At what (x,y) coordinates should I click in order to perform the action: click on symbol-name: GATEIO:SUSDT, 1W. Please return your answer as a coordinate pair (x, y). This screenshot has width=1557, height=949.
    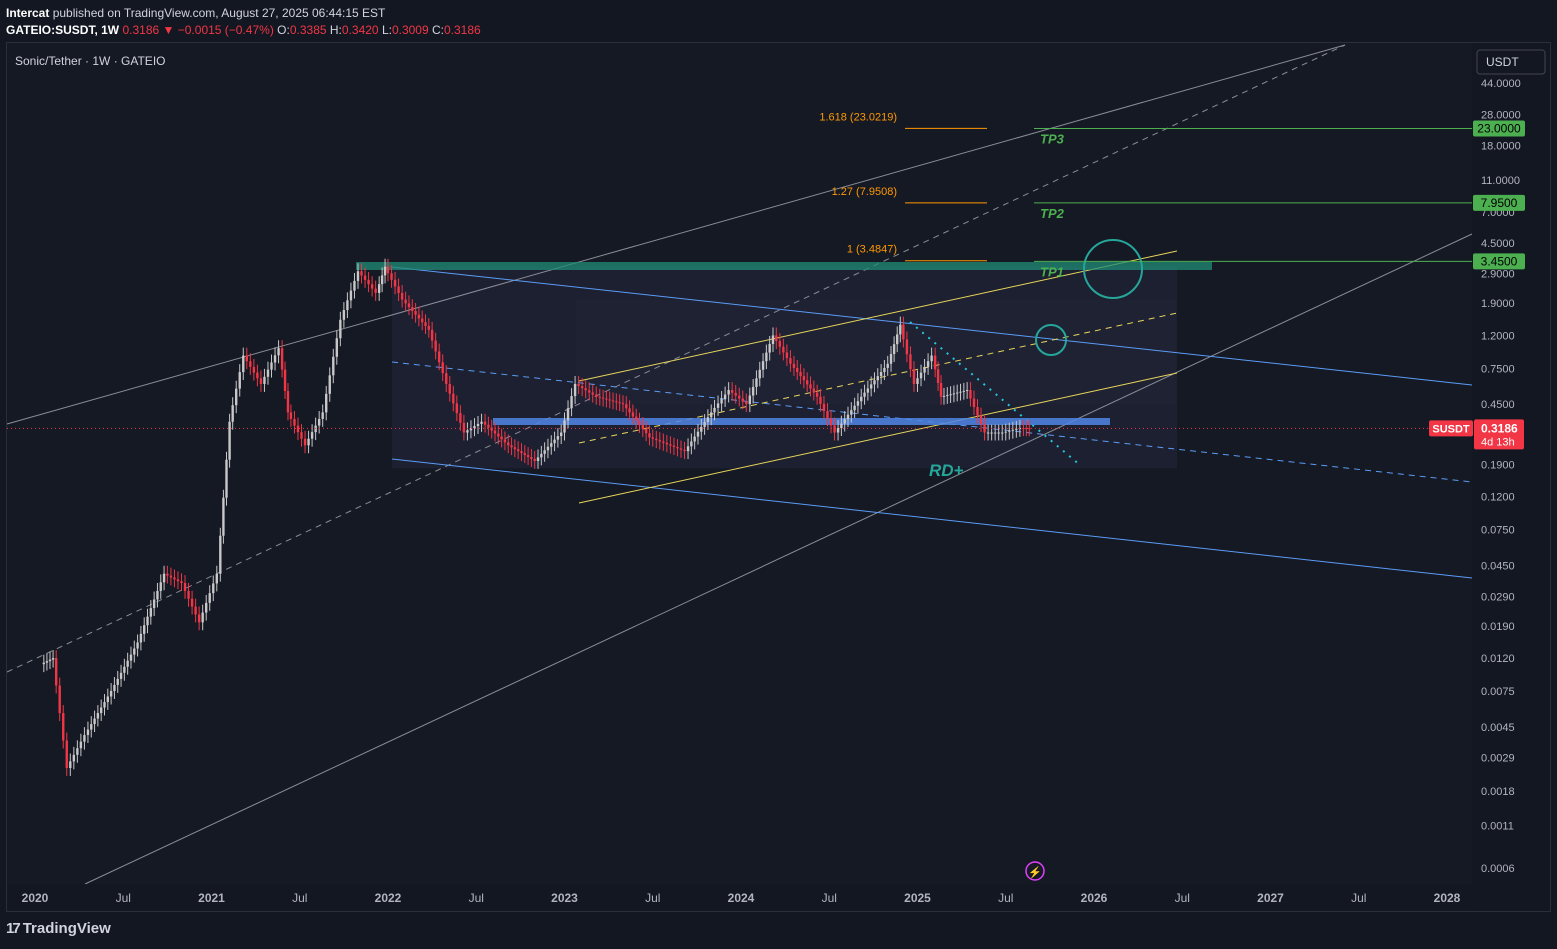
    Looking at the image, I should click on (63, 30).